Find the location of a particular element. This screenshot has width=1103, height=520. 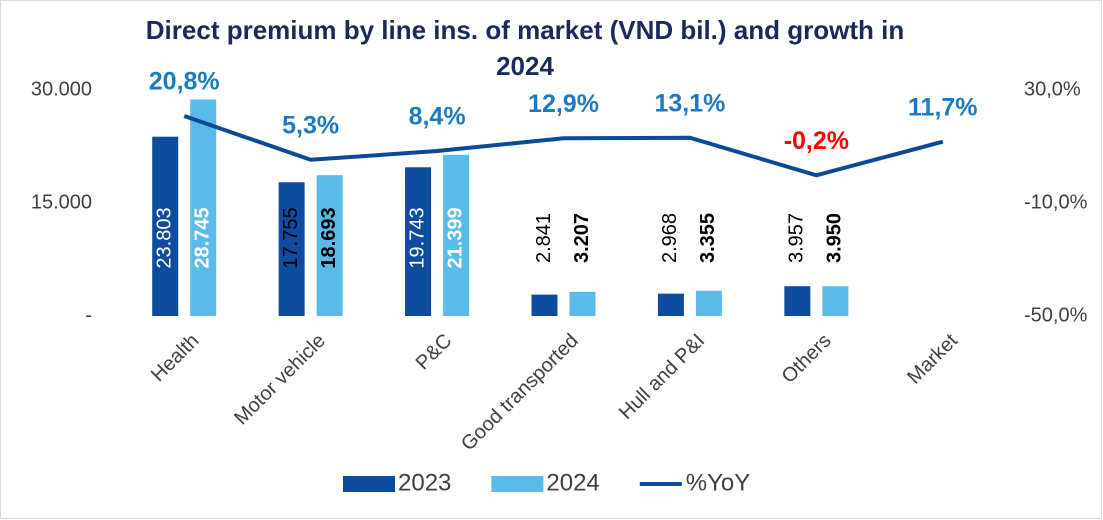

line-value-label: 11,7% is located at coordinates (943, 107).